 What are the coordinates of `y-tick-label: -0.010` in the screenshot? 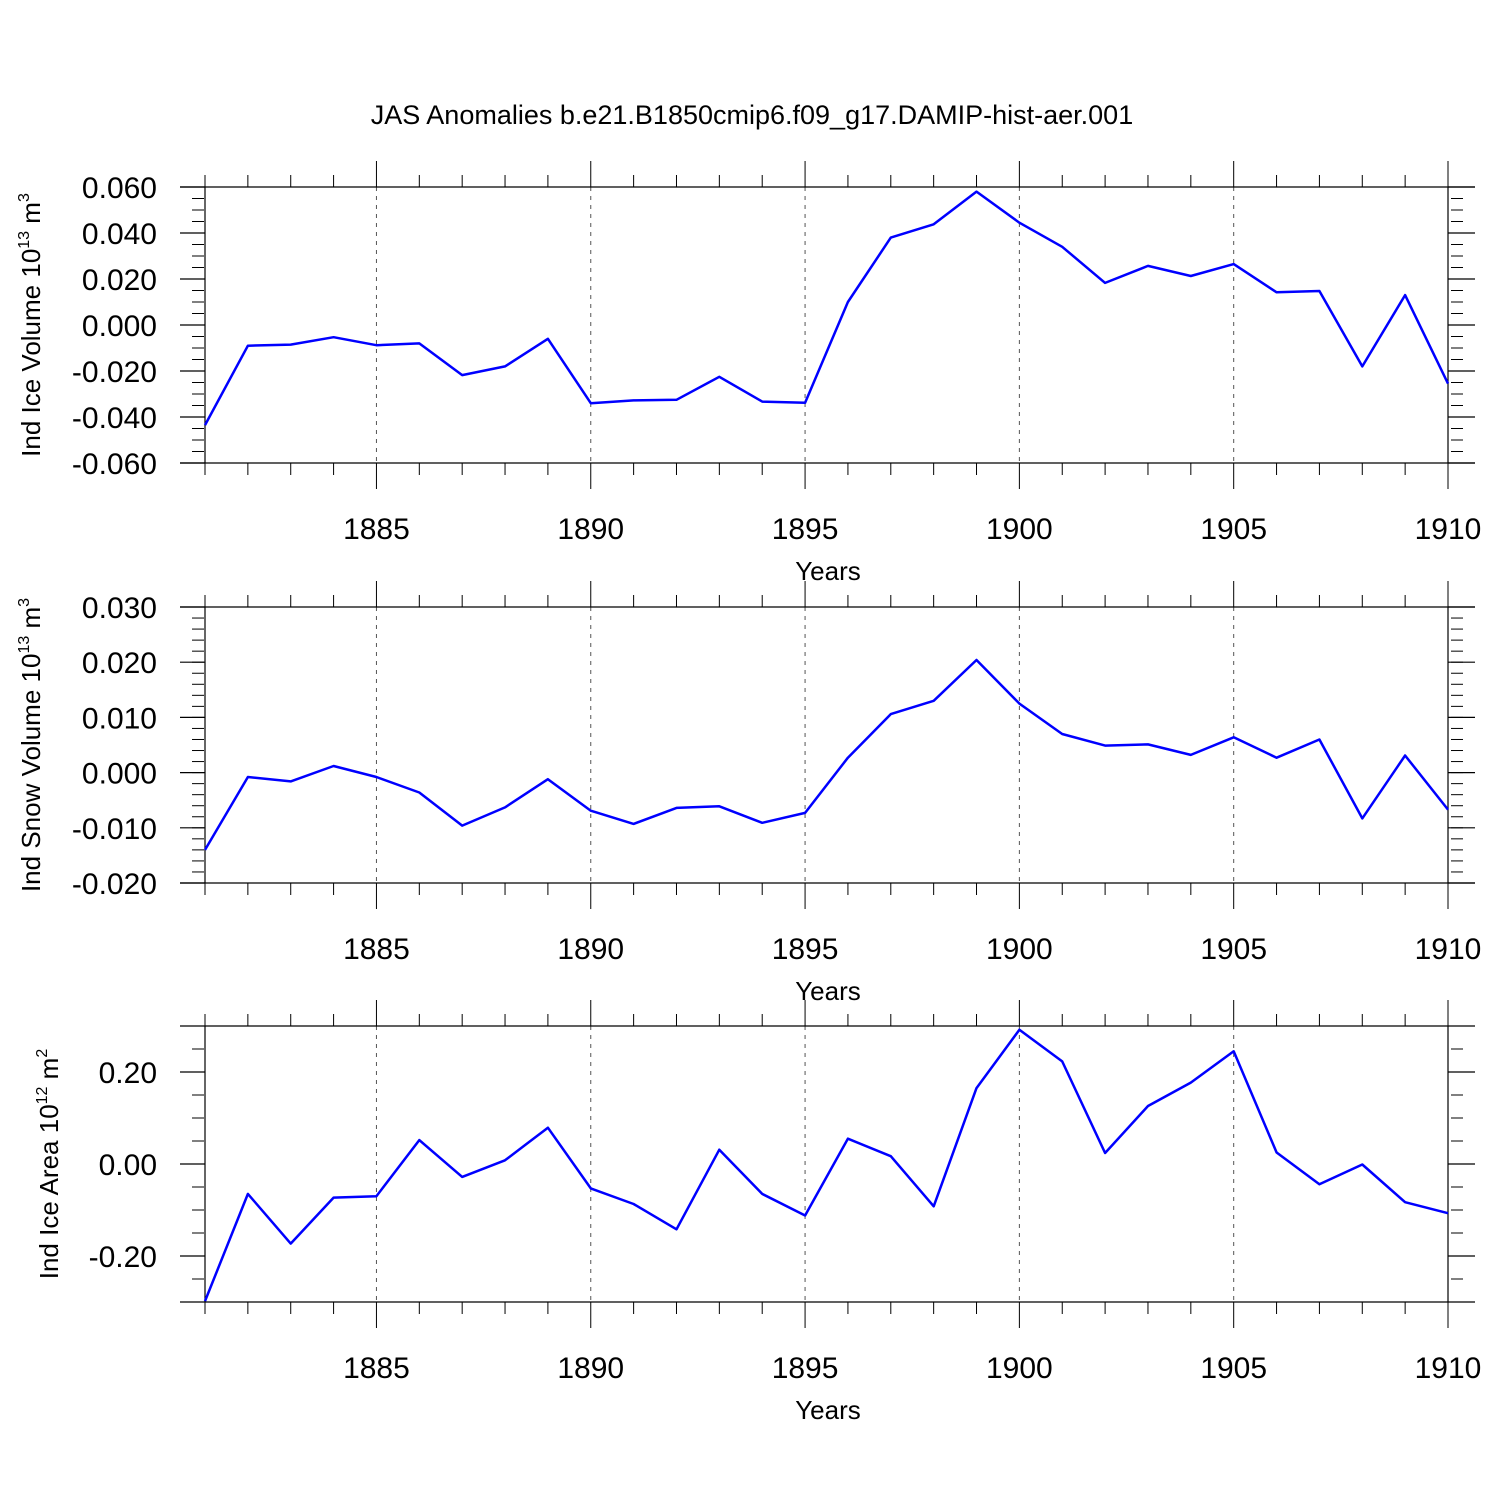 It's located at (114, 829).